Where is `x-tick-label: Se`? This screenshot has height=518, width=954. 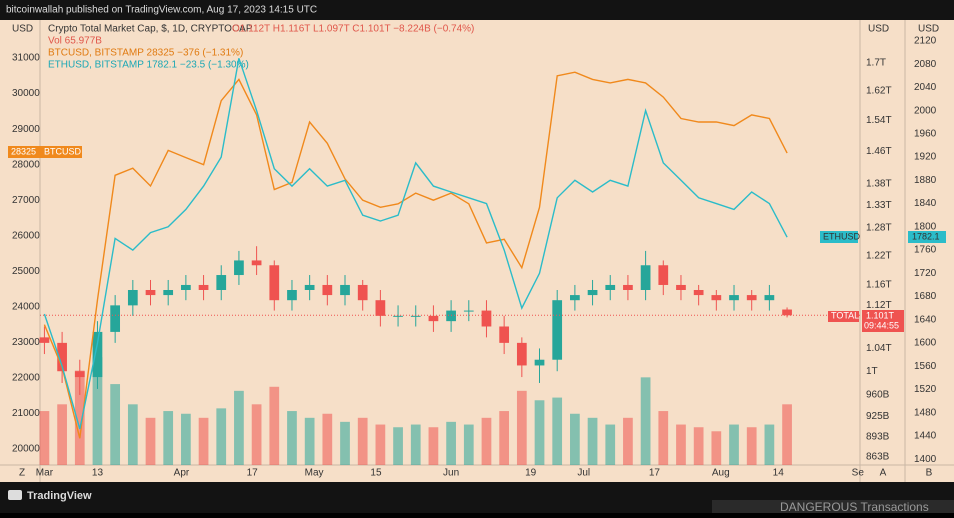
x-tick-label: Se is located at coordinates (858, 473).